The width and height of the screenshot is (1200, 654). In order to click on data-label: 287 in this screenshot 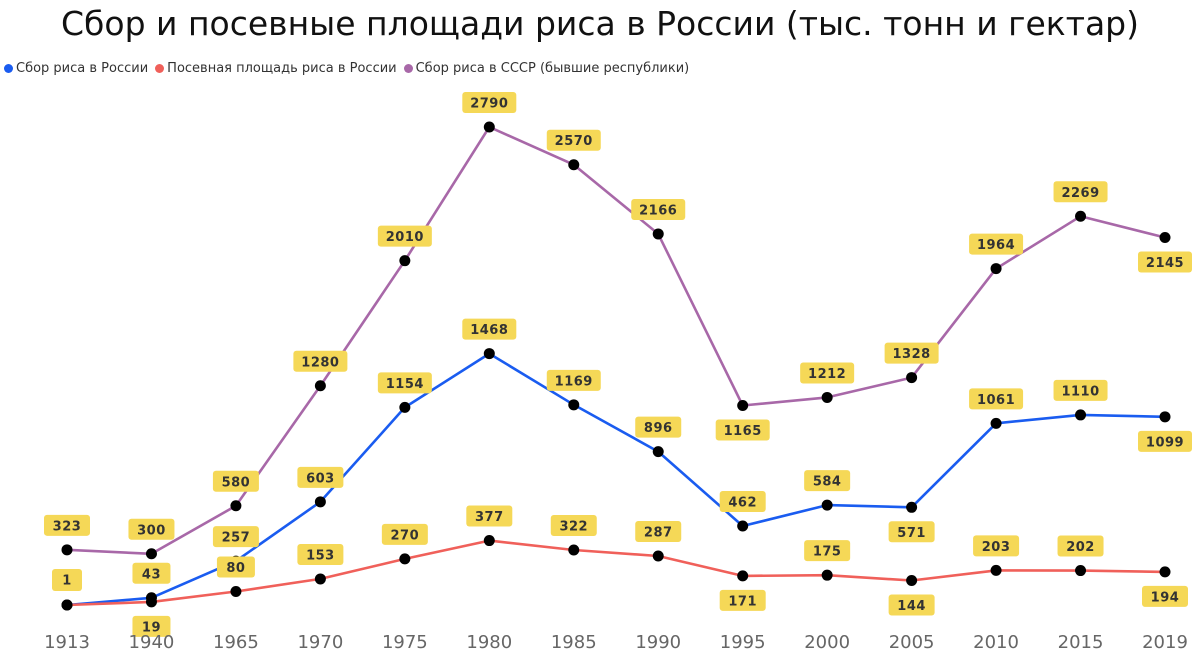, I will do `click(658, 531)`.